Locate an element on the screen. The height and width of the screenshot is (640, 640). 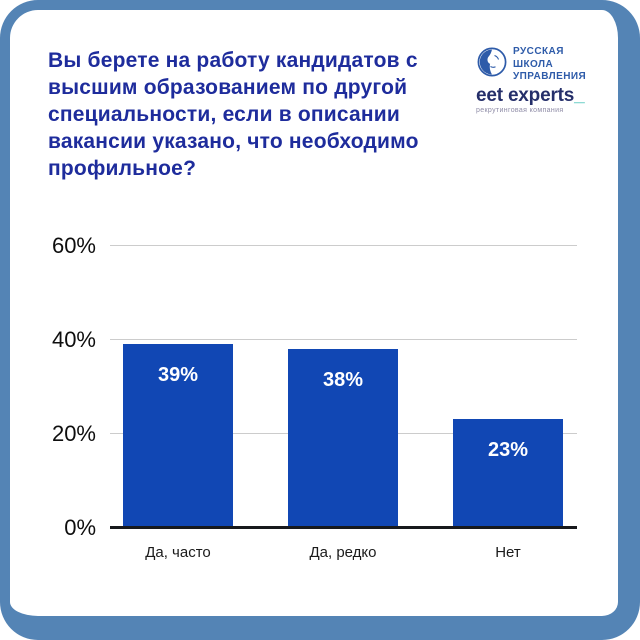
x-axis-label: Да, редко is located at coordinates (343, 552).